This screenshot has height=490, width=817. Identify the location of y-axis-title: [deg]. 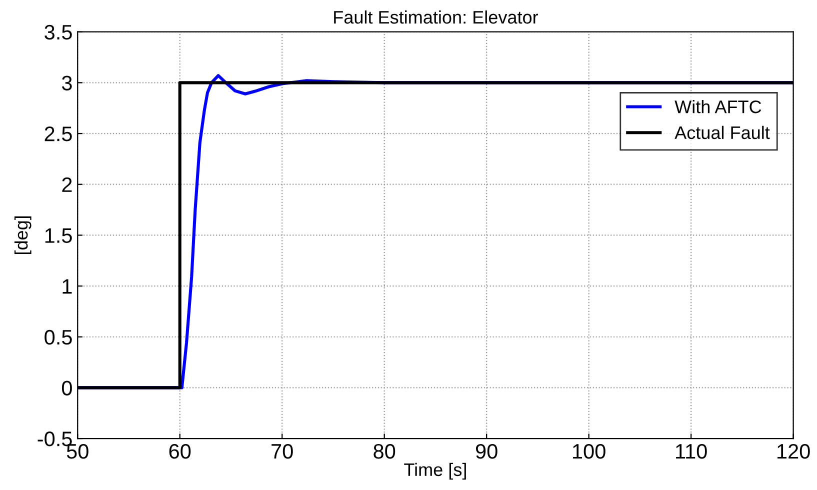
(23, 235).